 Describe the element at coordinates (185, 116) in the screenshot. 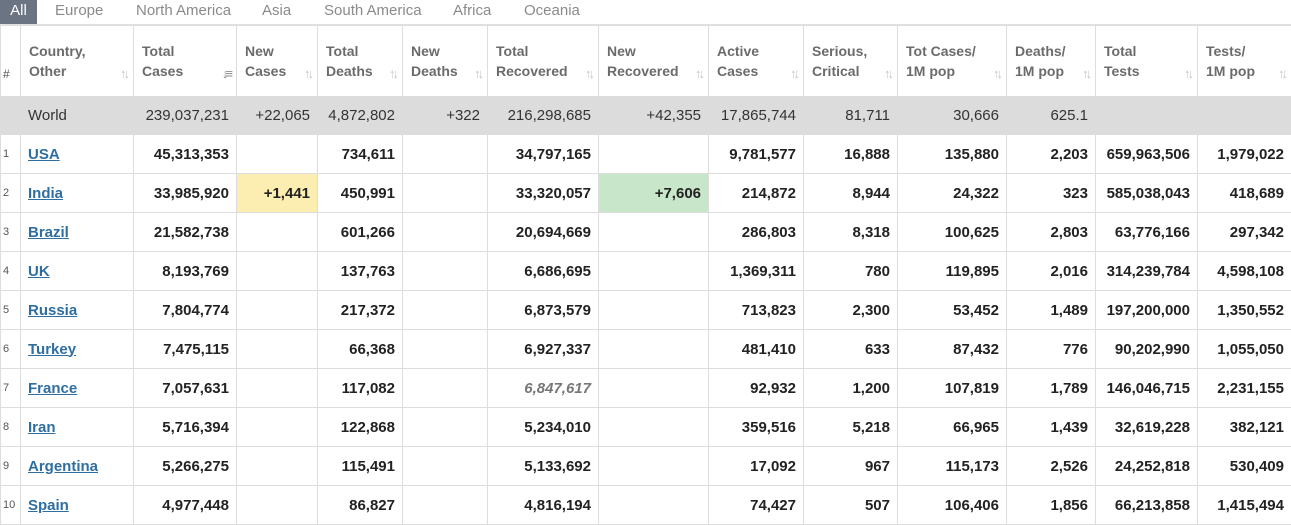

I see `total-cases-cell: 239,037,231` at that location.